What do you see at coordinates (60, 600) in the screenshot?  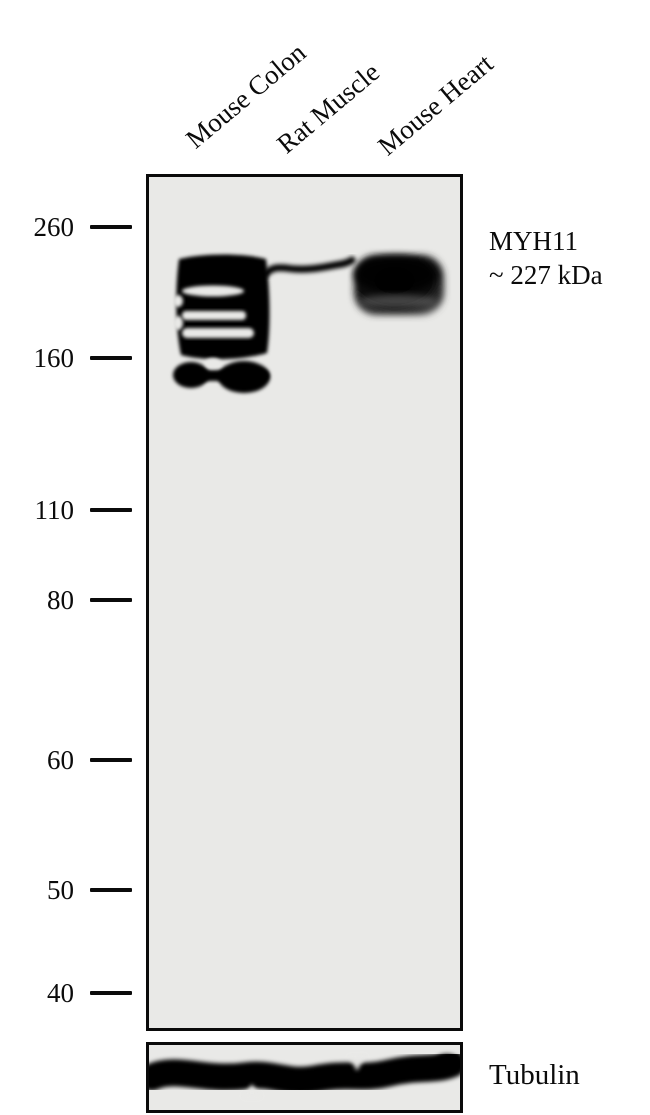 I see `marker-label-80: 80` at bounding box center [60, 600].